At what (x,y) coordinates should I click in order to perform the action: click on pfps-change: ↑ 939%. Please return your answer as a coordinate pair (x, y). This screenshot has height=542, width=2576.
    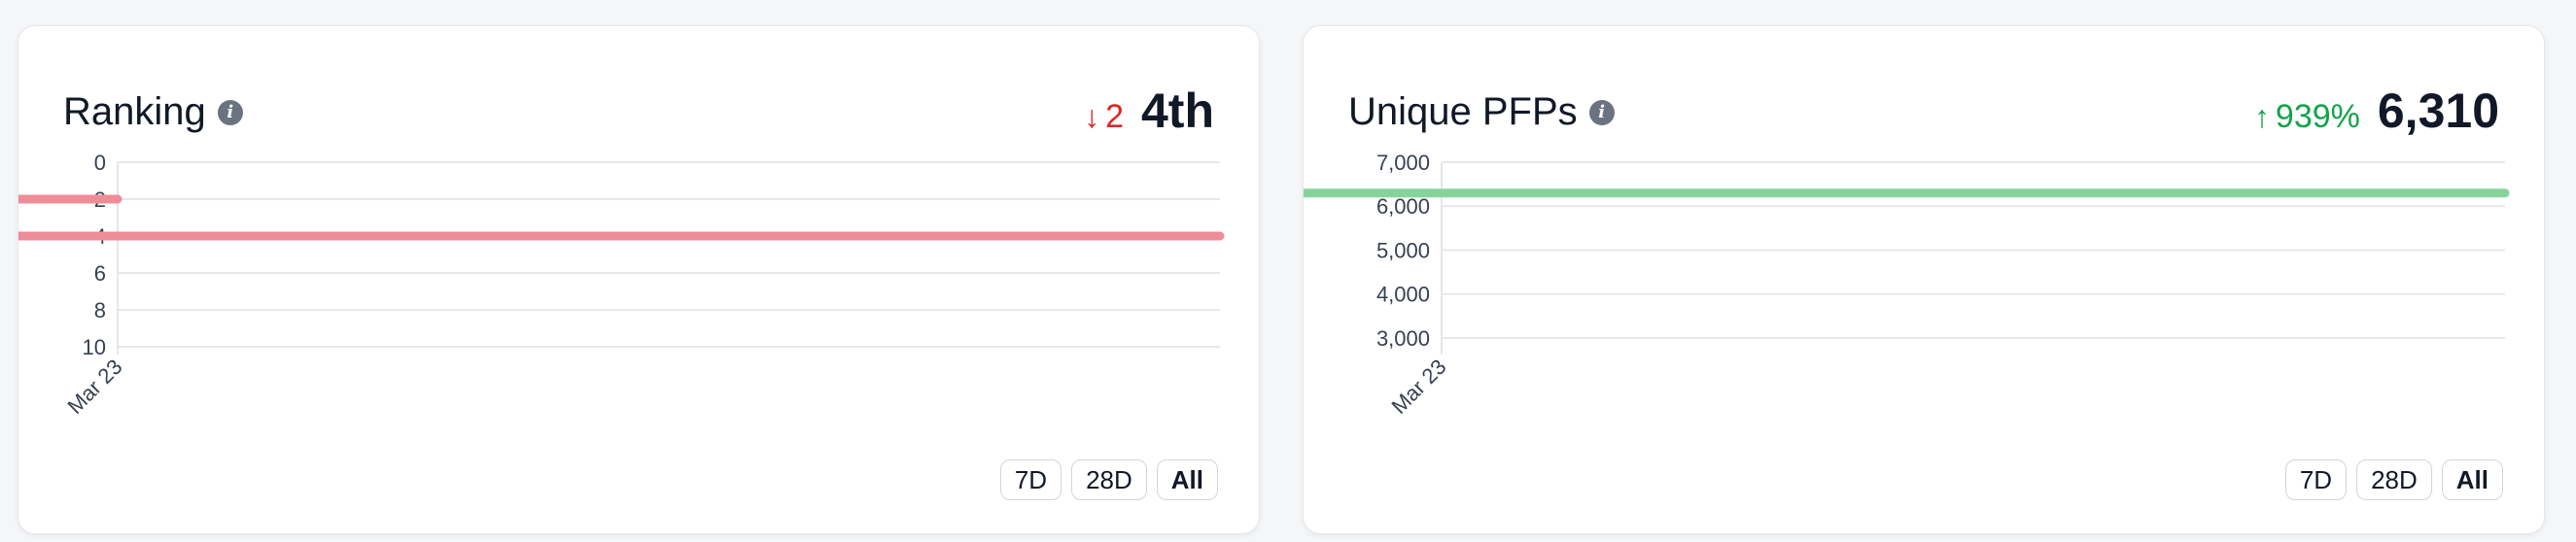
    Looking at the image, I should click on (2307, 117).